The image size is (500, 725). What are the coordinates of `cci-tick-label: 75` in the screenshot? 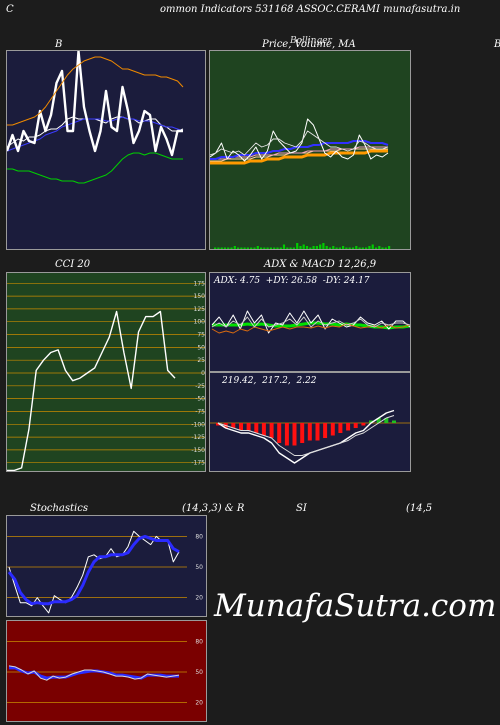 It's located at (201, 335).